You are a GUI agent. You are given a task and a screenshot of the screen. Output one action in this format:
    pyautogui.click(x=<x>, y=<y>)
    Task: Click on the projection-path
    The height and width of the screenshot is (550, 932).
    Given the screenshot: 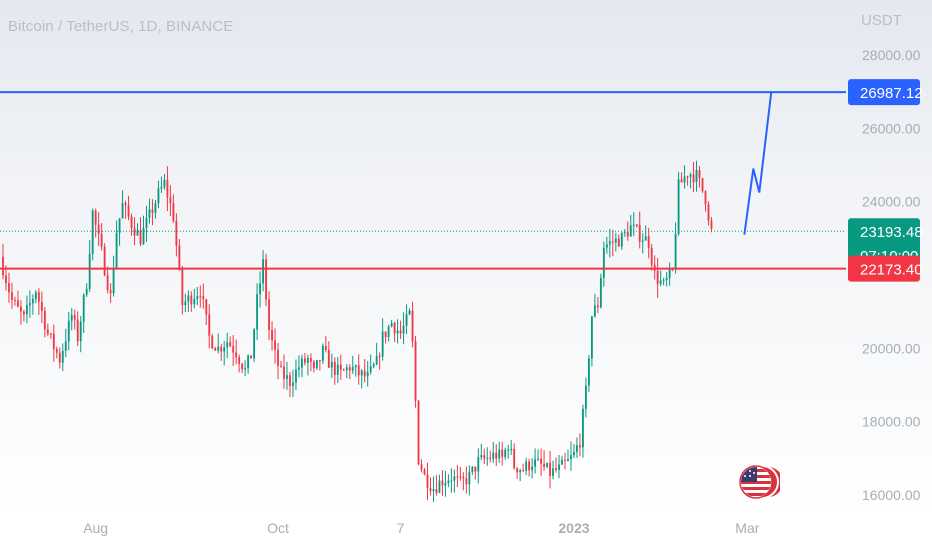 What is the action you would take?
    pyautogui.click(x=758, y=163)
    